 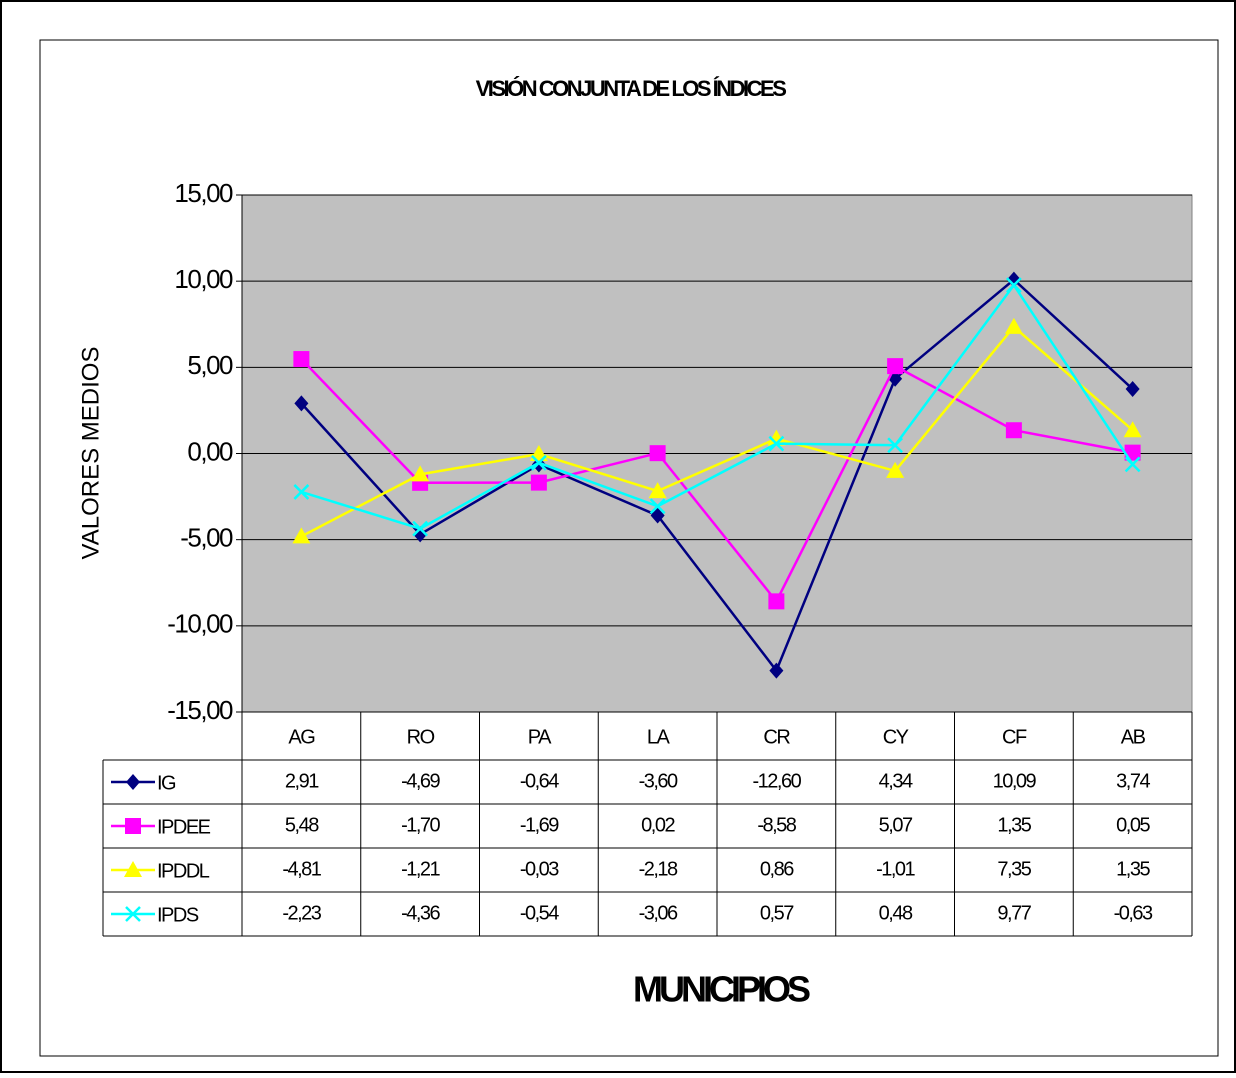 What do you see at coordinates (539, 825) in the screenshot?
I see `table-value: -1,69` at bounding box center [539, 825].